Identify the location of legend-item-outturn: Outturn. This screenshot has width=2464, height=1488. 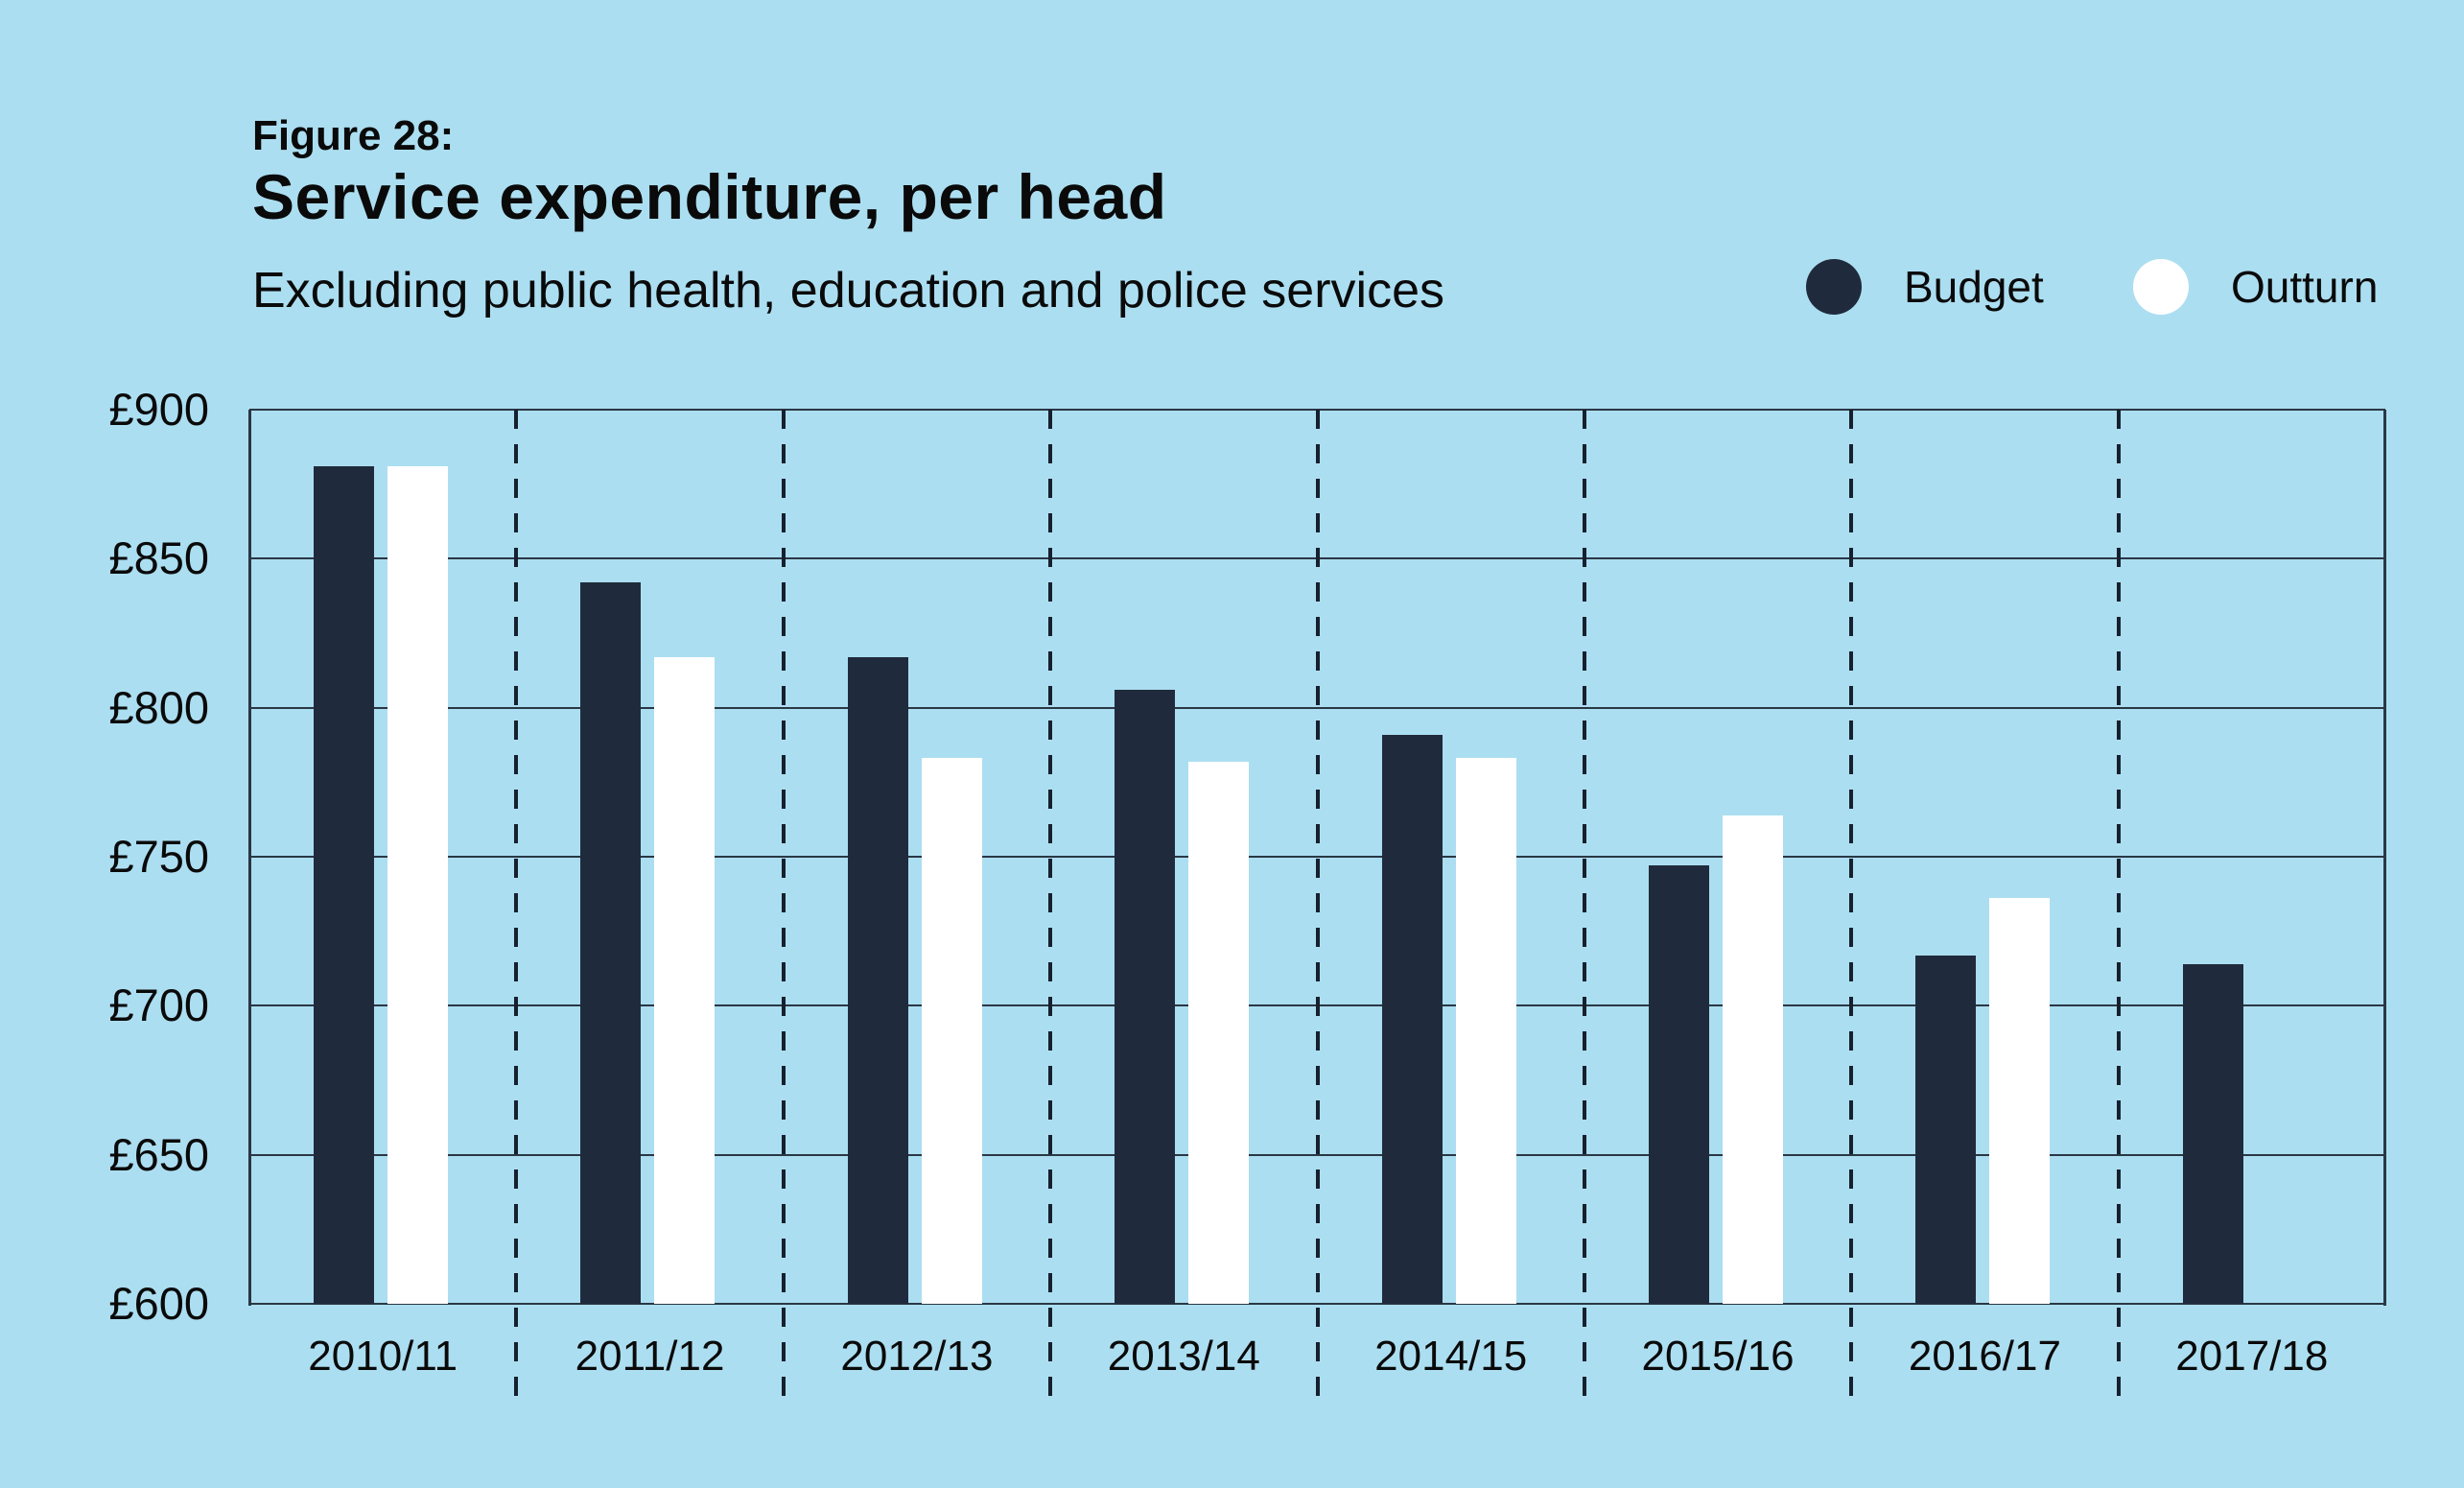
(2255, 287).